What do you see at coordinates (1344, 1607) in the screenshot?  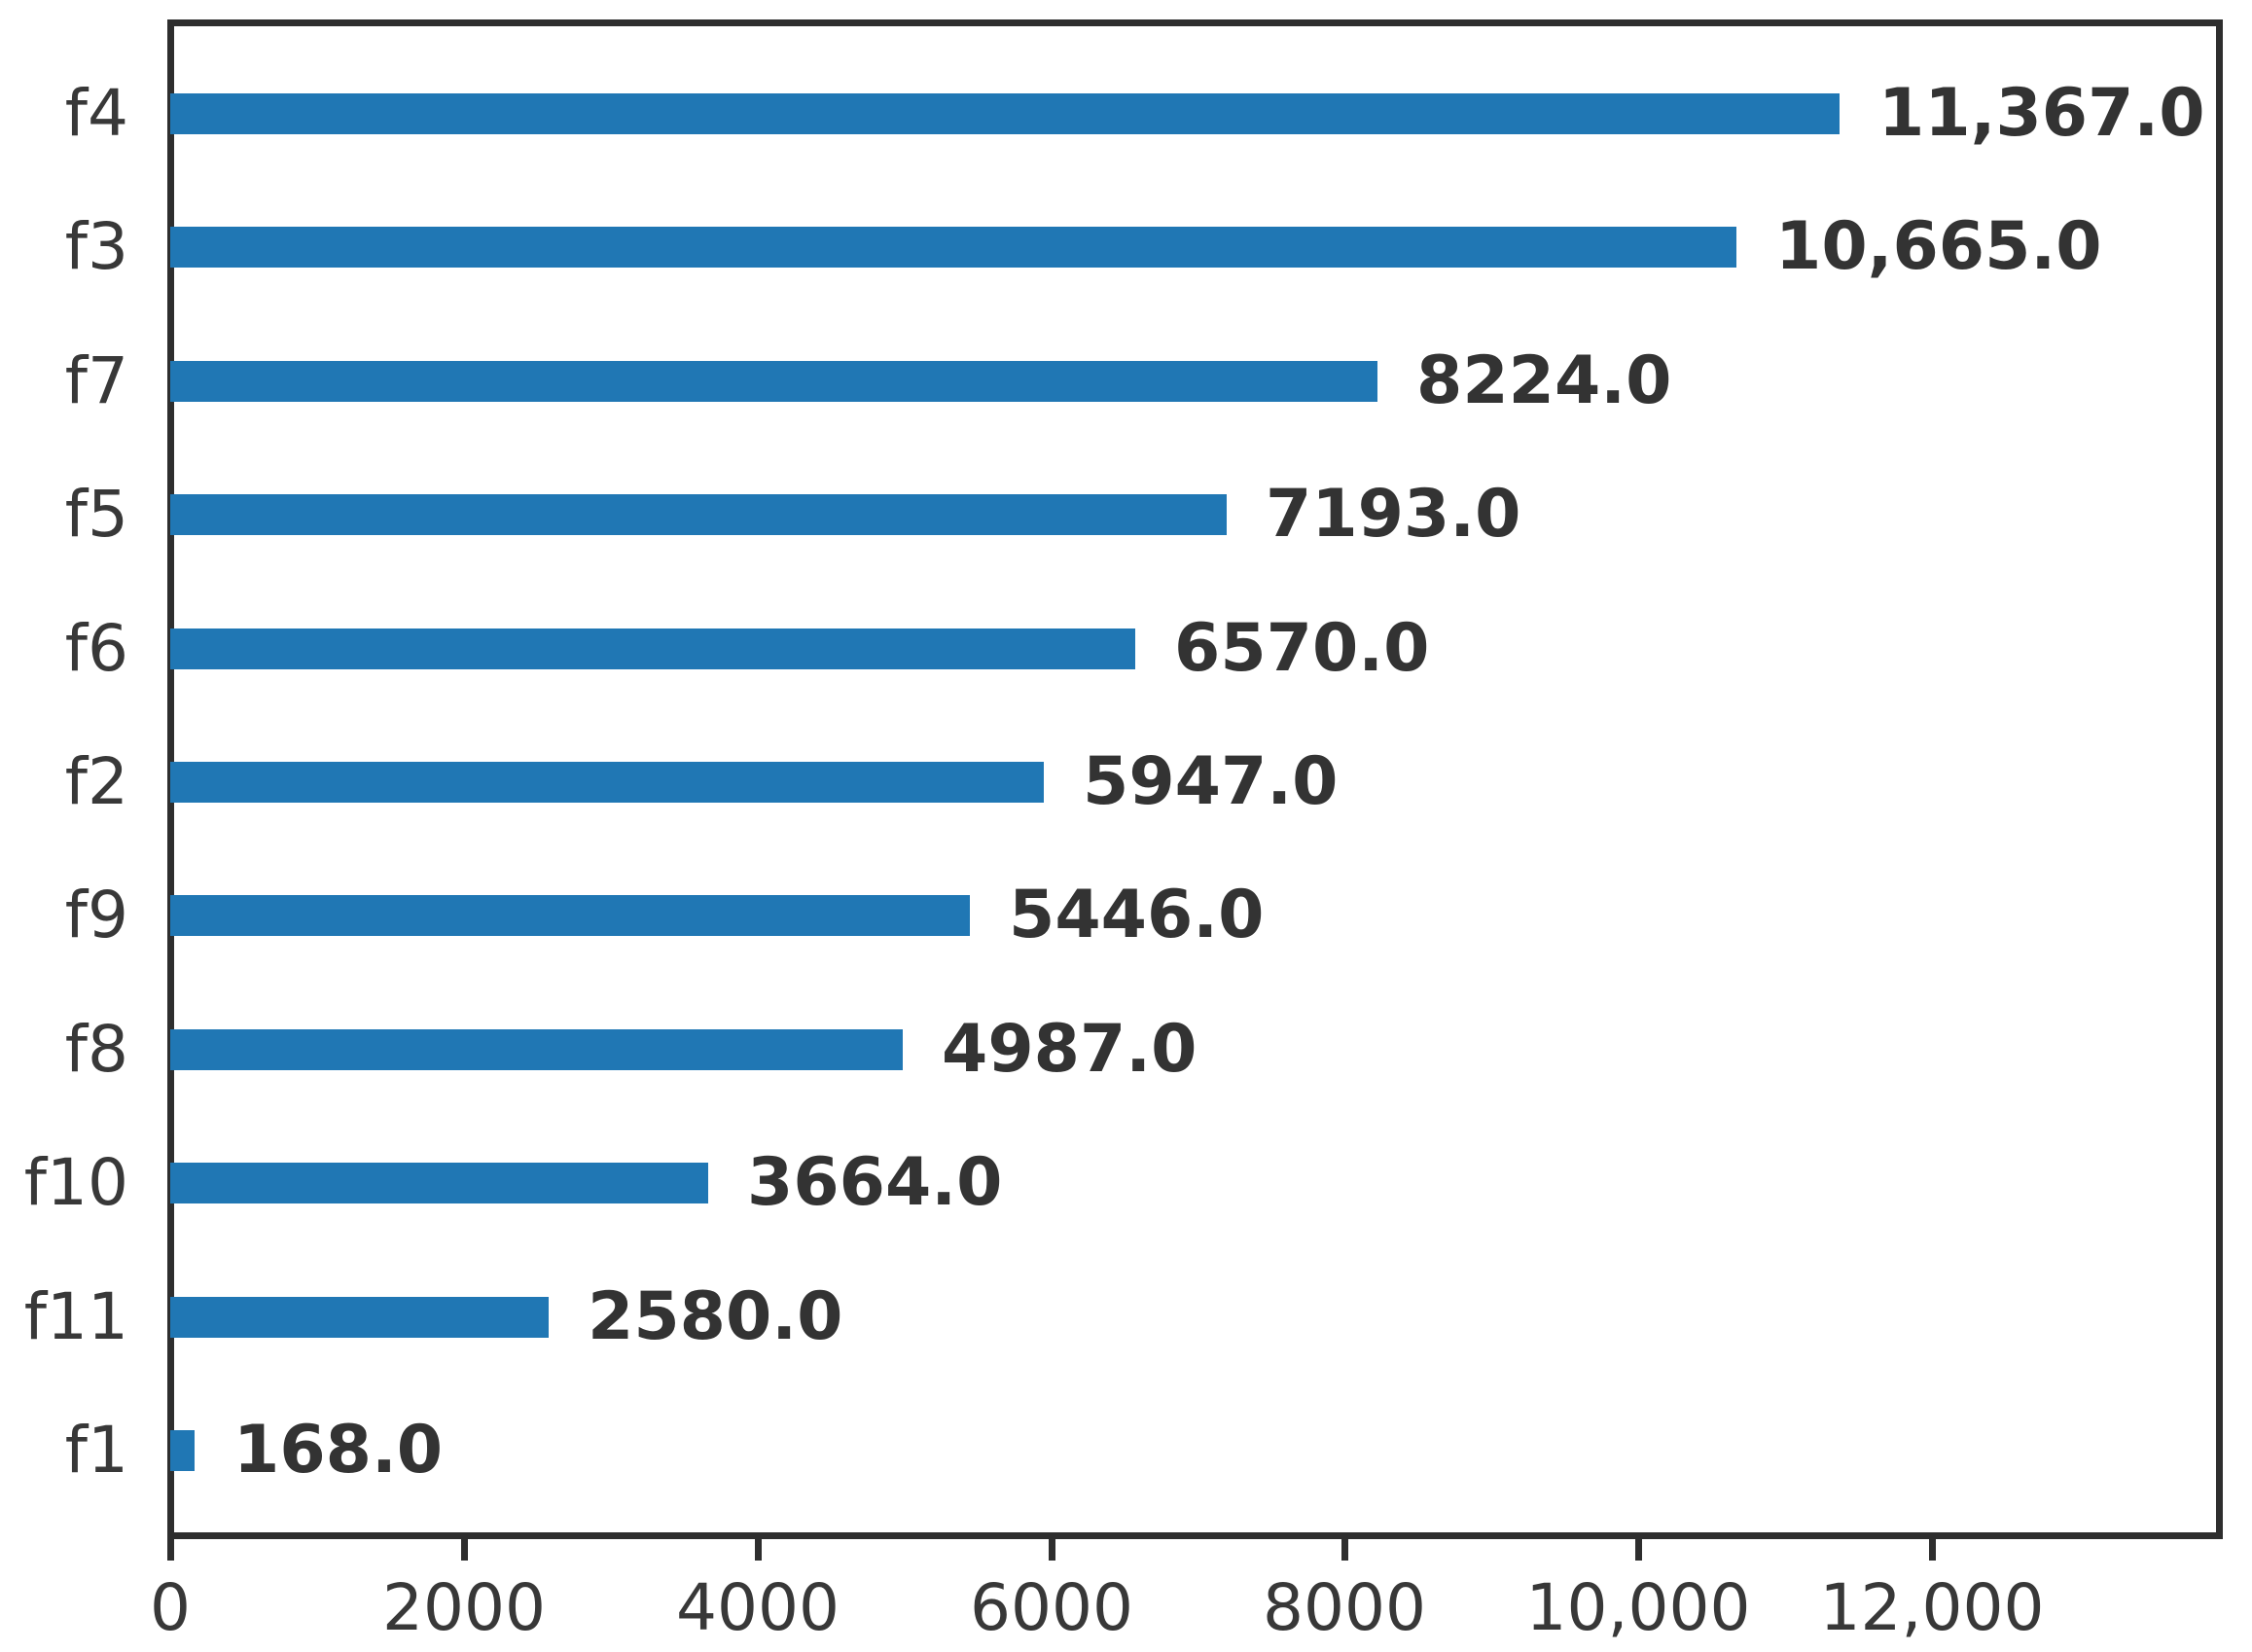 I see `x-axis-tick-label: 8000` at bounding box center [1344, 1607].